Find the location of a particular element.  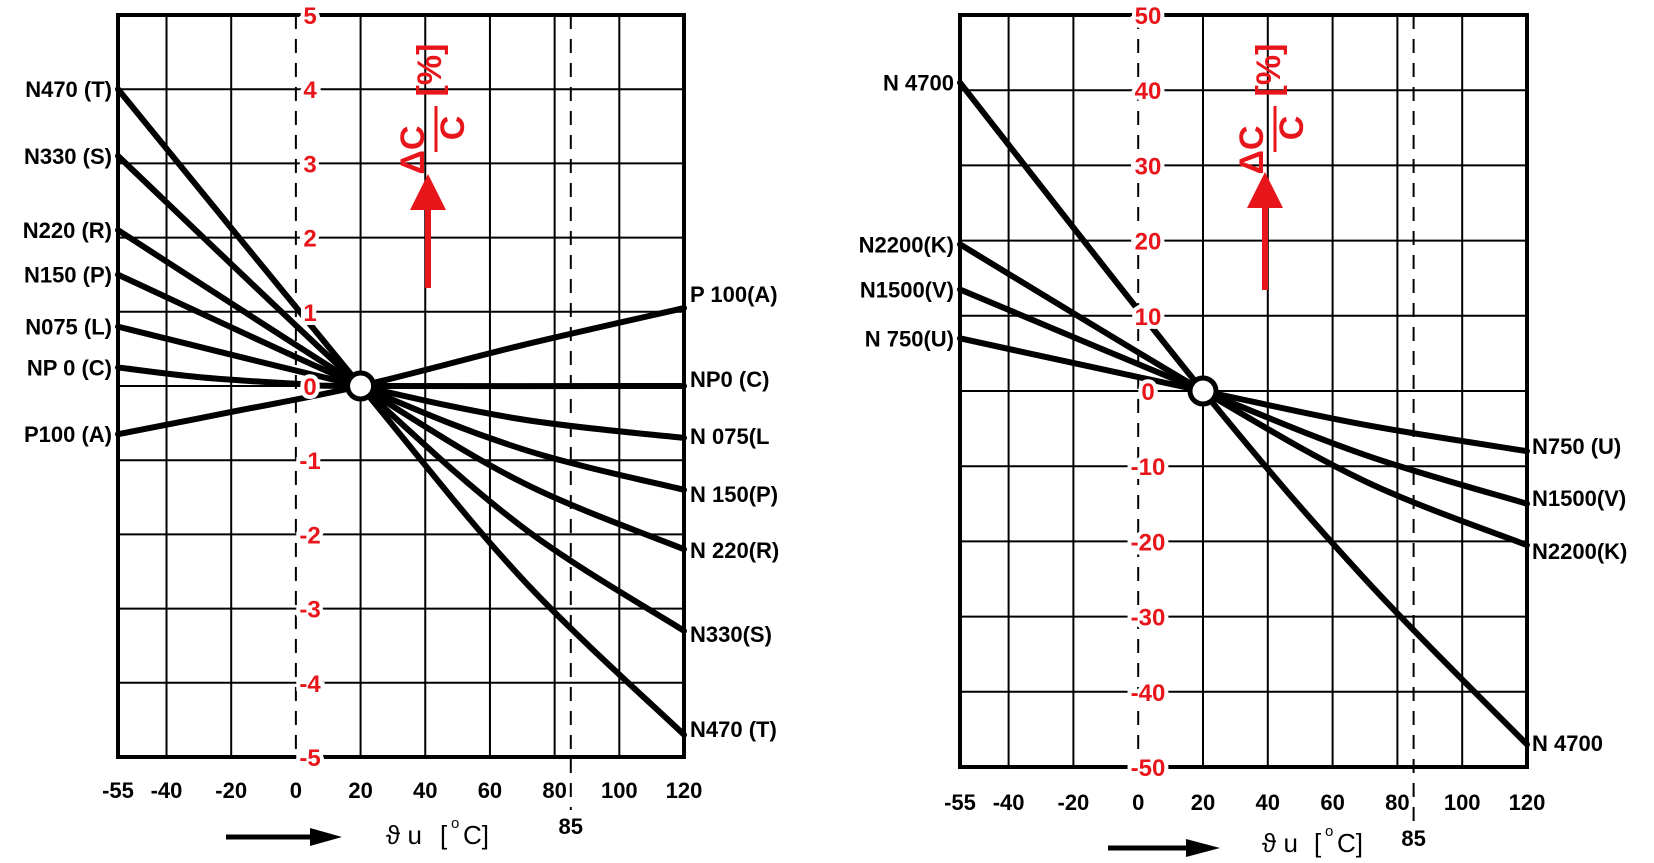

series-line-n-750-u is located at coordinates (1243, 395).